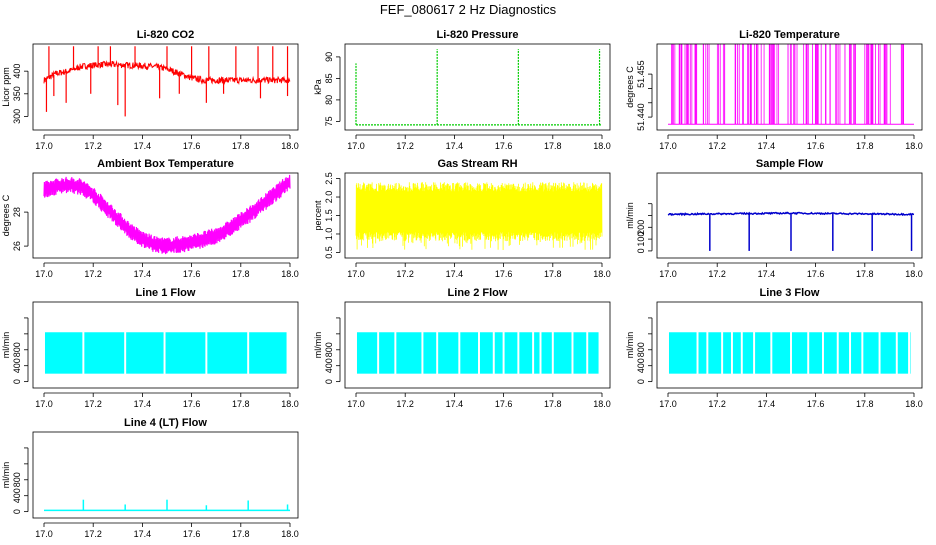 Image resolution: width=936 pixels, height=545 pixels. What do you see at coordinates (329, 252) in the screenshot?
I see `y-tick-label: 0.5` at bounding box center [329, 252].